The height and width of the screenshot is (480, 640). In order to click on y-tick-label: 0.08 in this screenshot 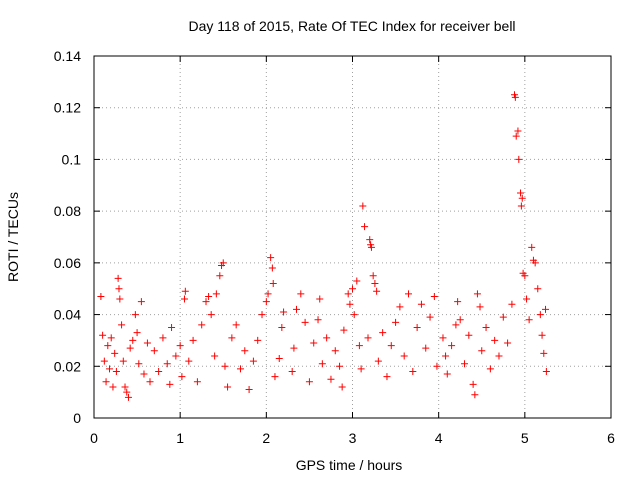, I will do `click(67, 211)`.